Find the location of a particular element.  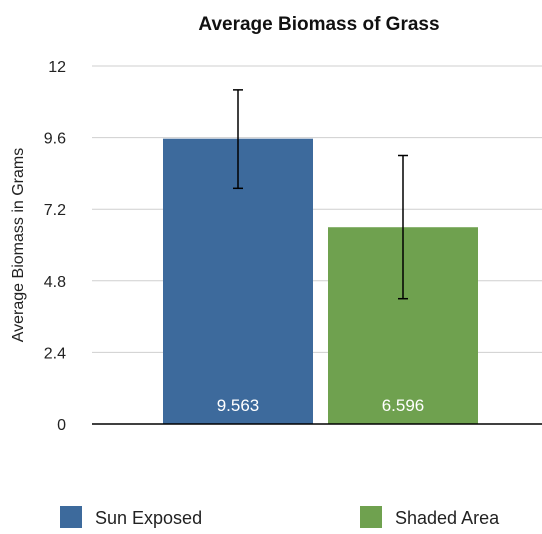

y-tick-label: 7.2 is located at coordinates (55, 210).